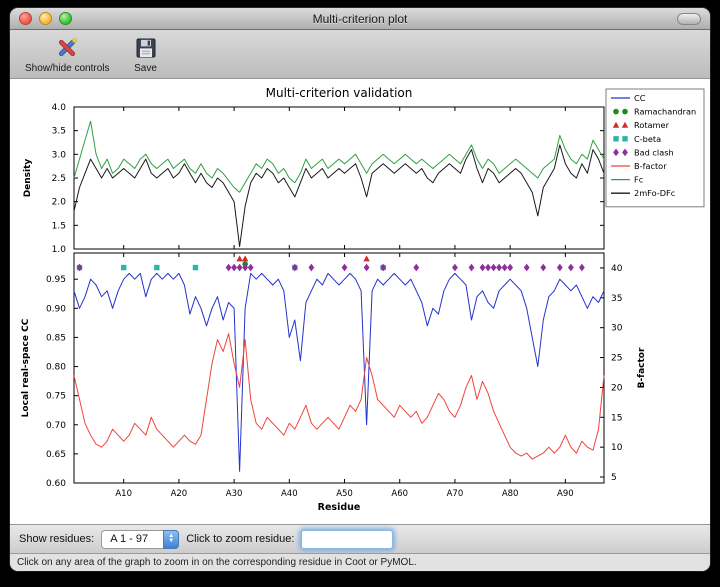 The image size is (720, 587). I want to click on save-button: Save, so click(146, 53).